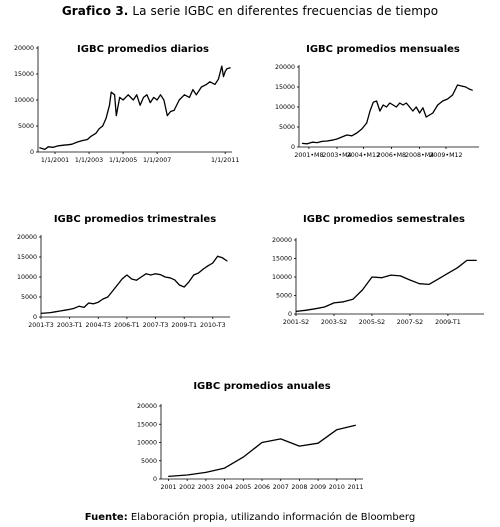 The image size is (500, 527). What do you see at coordinates (419, 155) in the screenshot?
I see `x-tick-label: 2008•M4` at bounding box center [419, 155].